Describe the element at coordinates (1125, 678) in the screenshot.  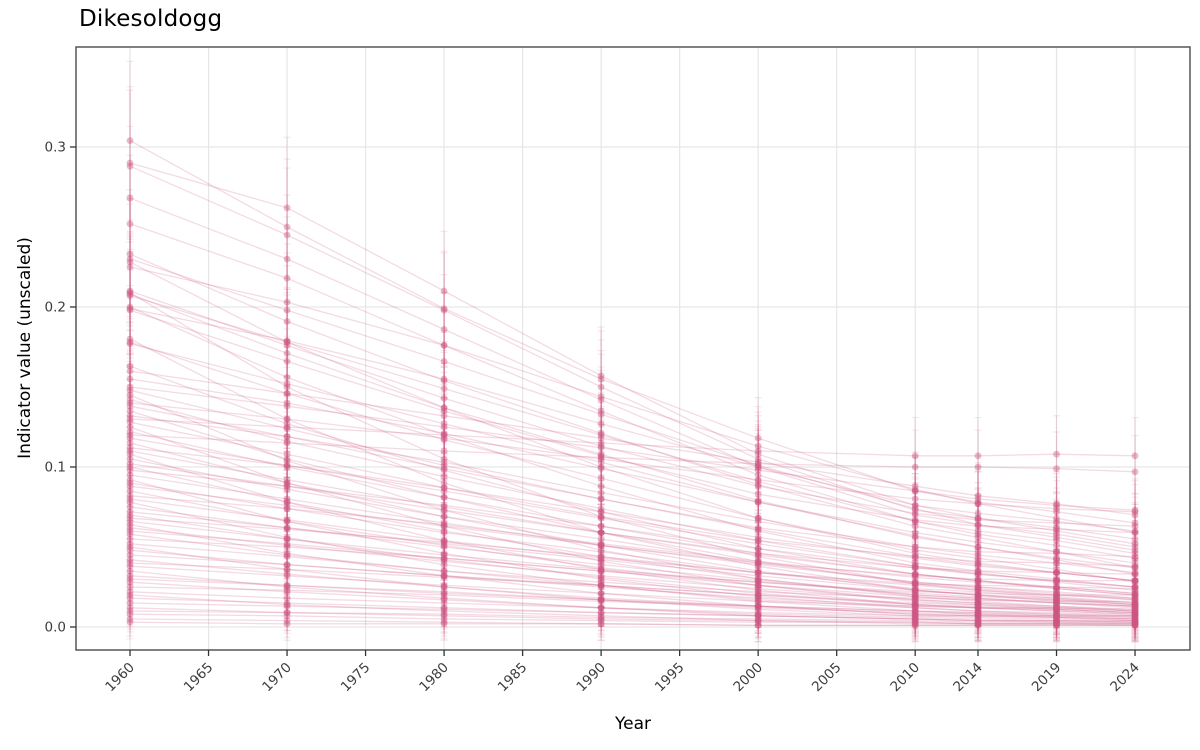
I see `x-tick-label: 2024` at that location.